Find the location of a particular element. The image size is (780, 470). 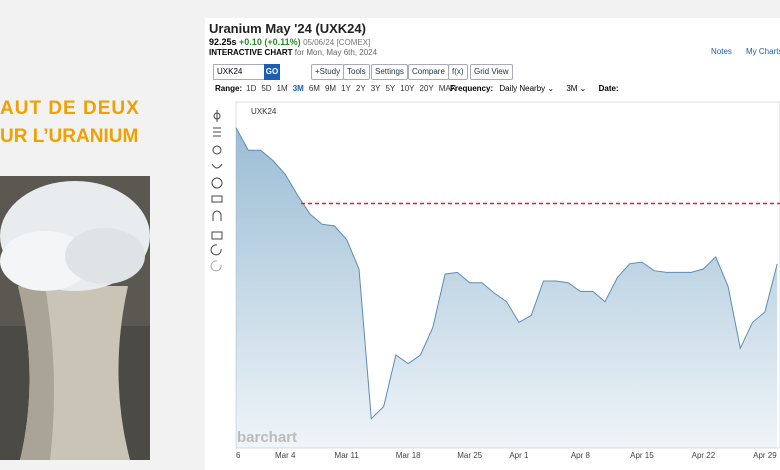

range-option: 20Y is located at coordinates (426, 88).